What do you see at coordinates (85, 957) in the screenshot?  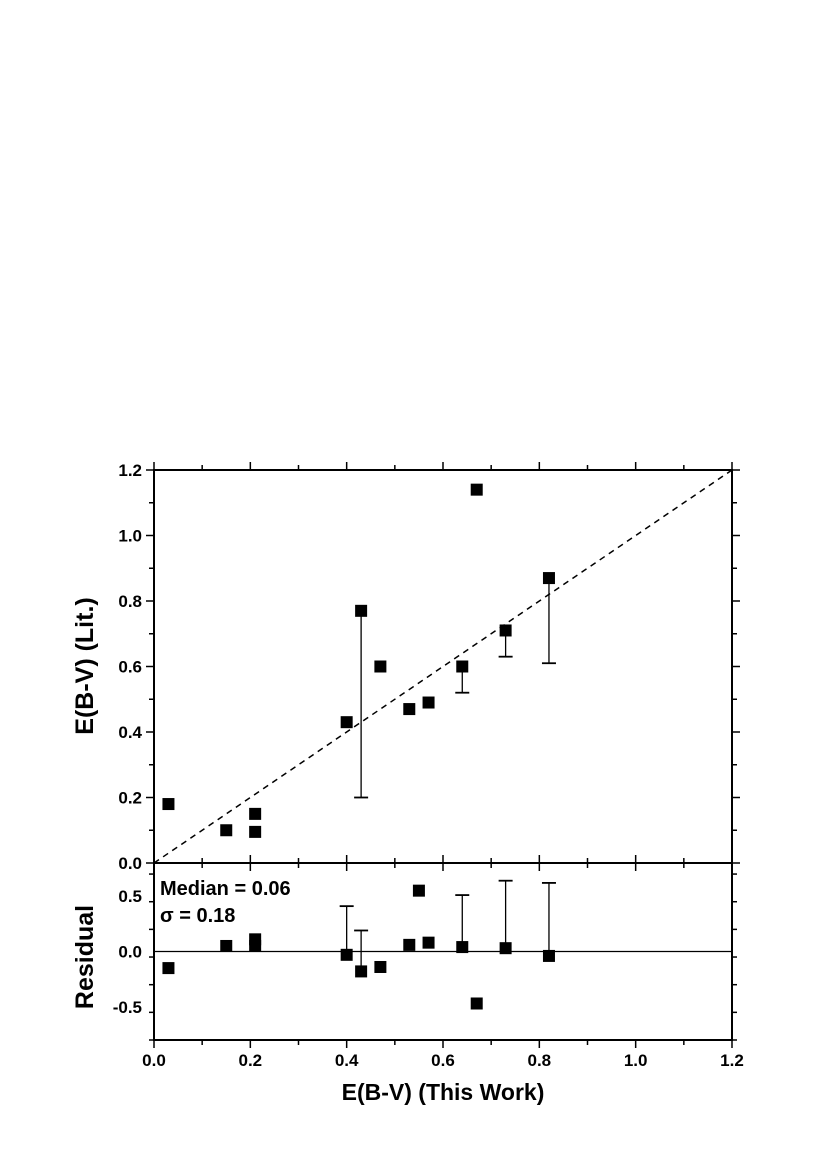 I see `y-axis-title-residual: Residual` at bounding box center [85, 957].